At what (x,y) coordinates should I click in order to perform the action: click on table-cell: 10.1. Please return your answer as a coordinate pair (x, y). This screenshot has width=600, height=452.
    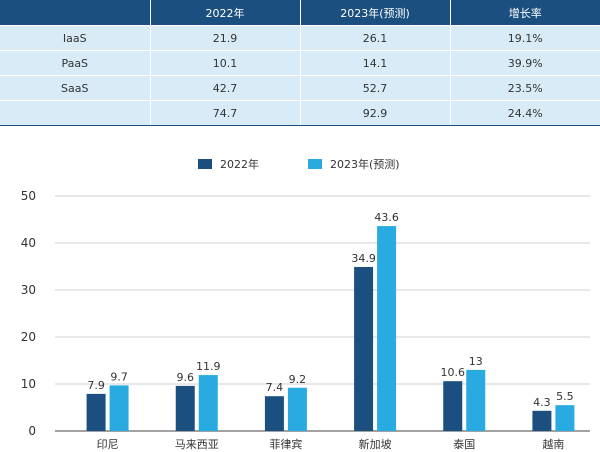
    Looking at the image, I should click on (225, 63).